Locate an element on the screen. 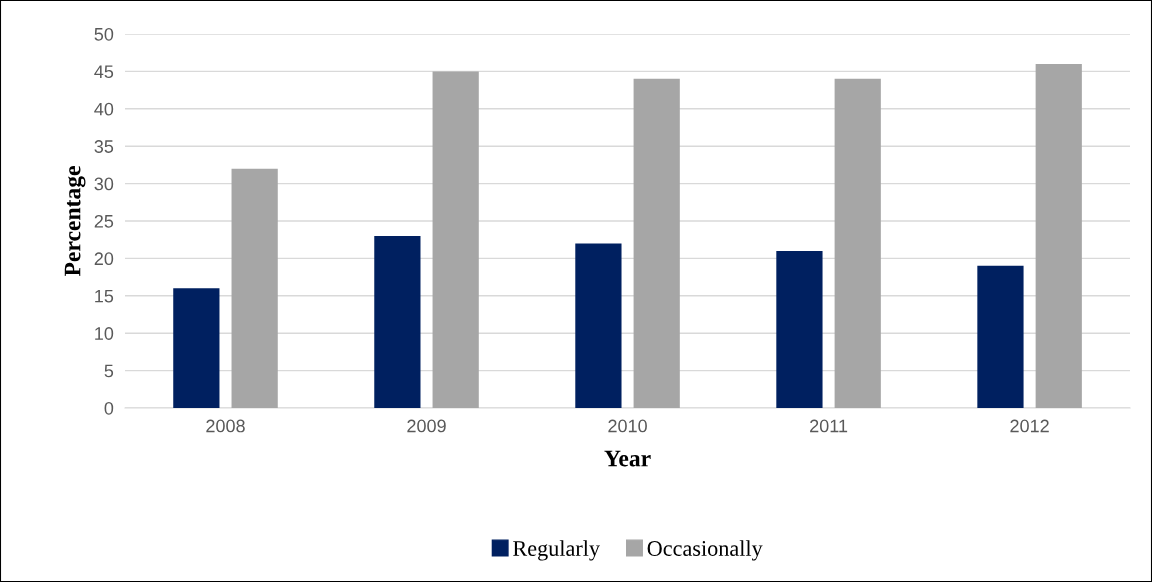 This screenshot has width=1152, height=582. x-axis-title: Year is located at coordinates (627, 458).